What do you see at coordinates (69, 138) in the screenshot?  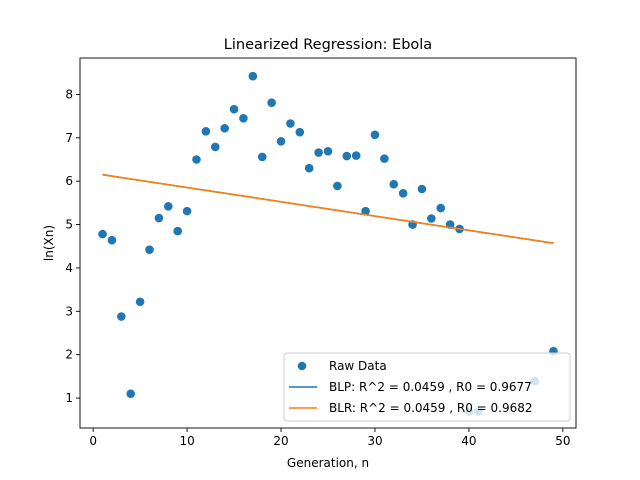 I see `y-tick-label: 7` at bounding box center [69, 138].